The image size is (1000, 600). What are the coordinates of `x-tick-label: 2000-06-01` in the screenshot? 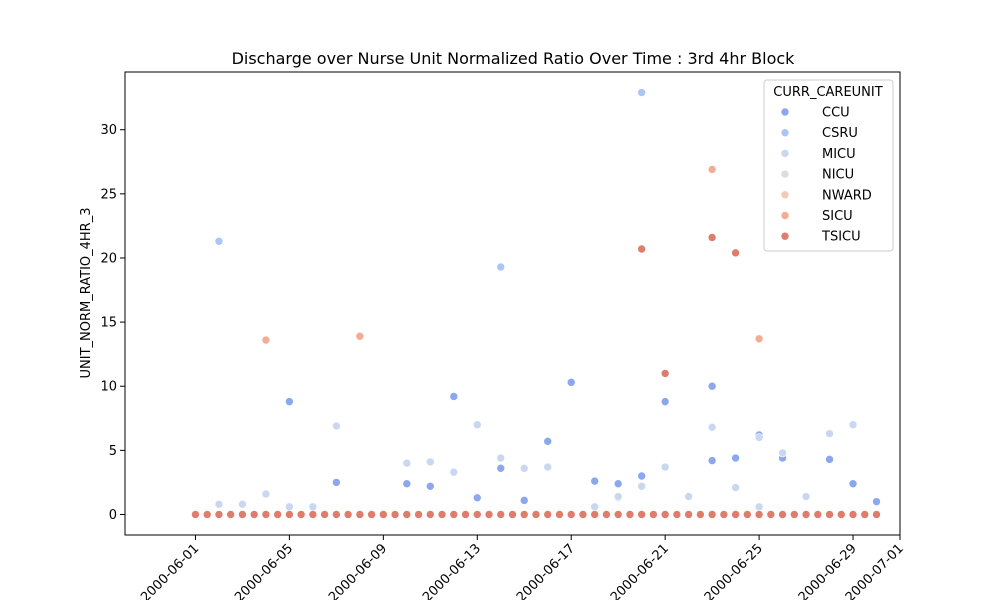 It's located at (170, 570).